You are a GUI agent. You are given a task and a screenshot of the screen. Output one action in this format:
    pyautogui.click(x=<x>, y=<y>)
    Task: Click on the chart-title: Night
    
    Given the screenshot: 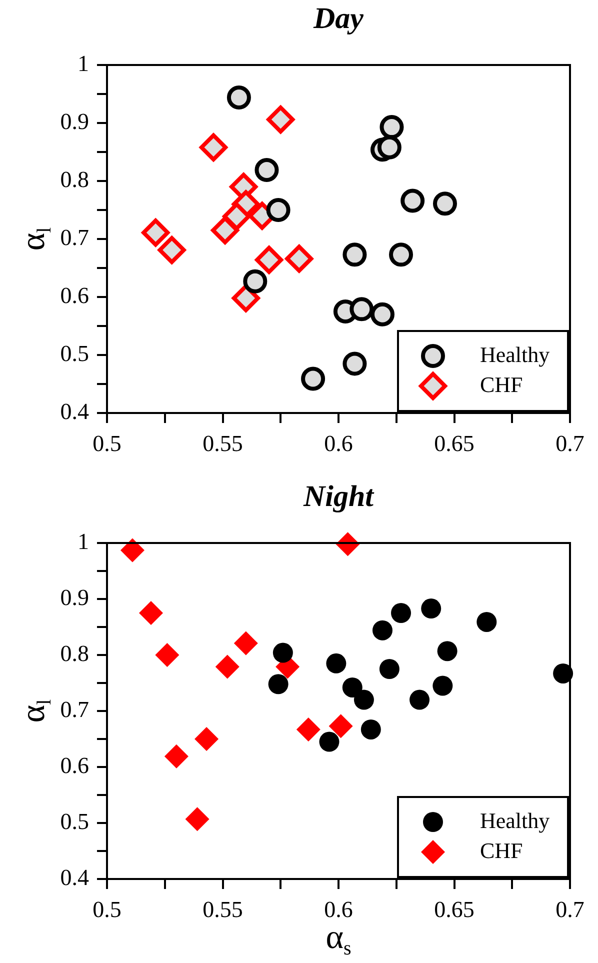 What is the action you would take?
    pyautogui.click(x=339, y=496)
    